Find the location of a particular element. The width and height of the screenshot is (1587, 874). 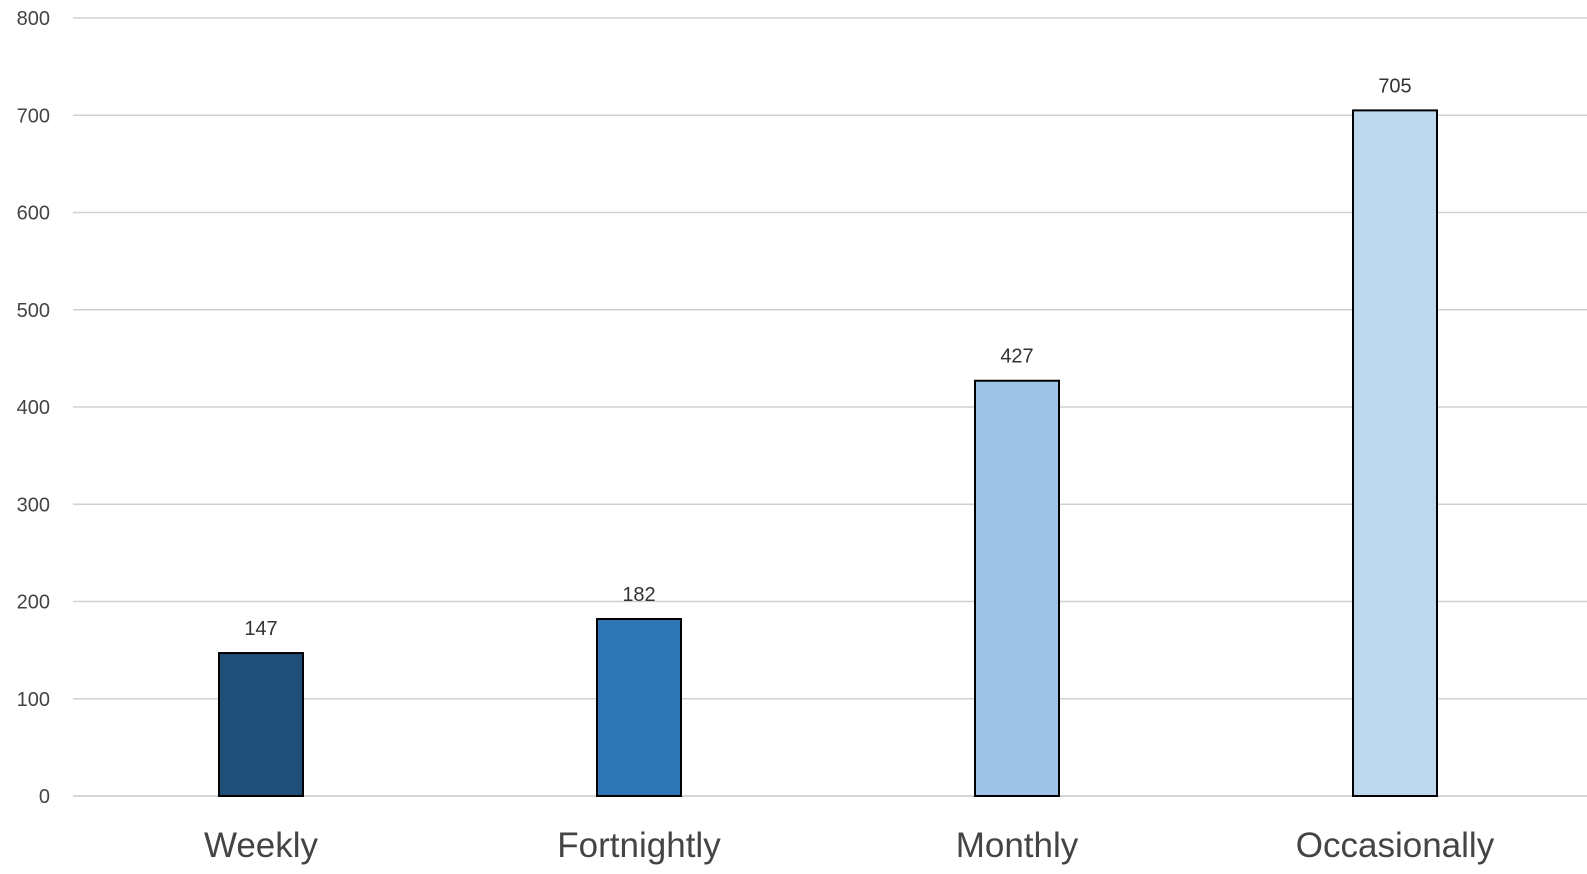

data-label-occasionally: 705 is located at coordinates (1394, 86).